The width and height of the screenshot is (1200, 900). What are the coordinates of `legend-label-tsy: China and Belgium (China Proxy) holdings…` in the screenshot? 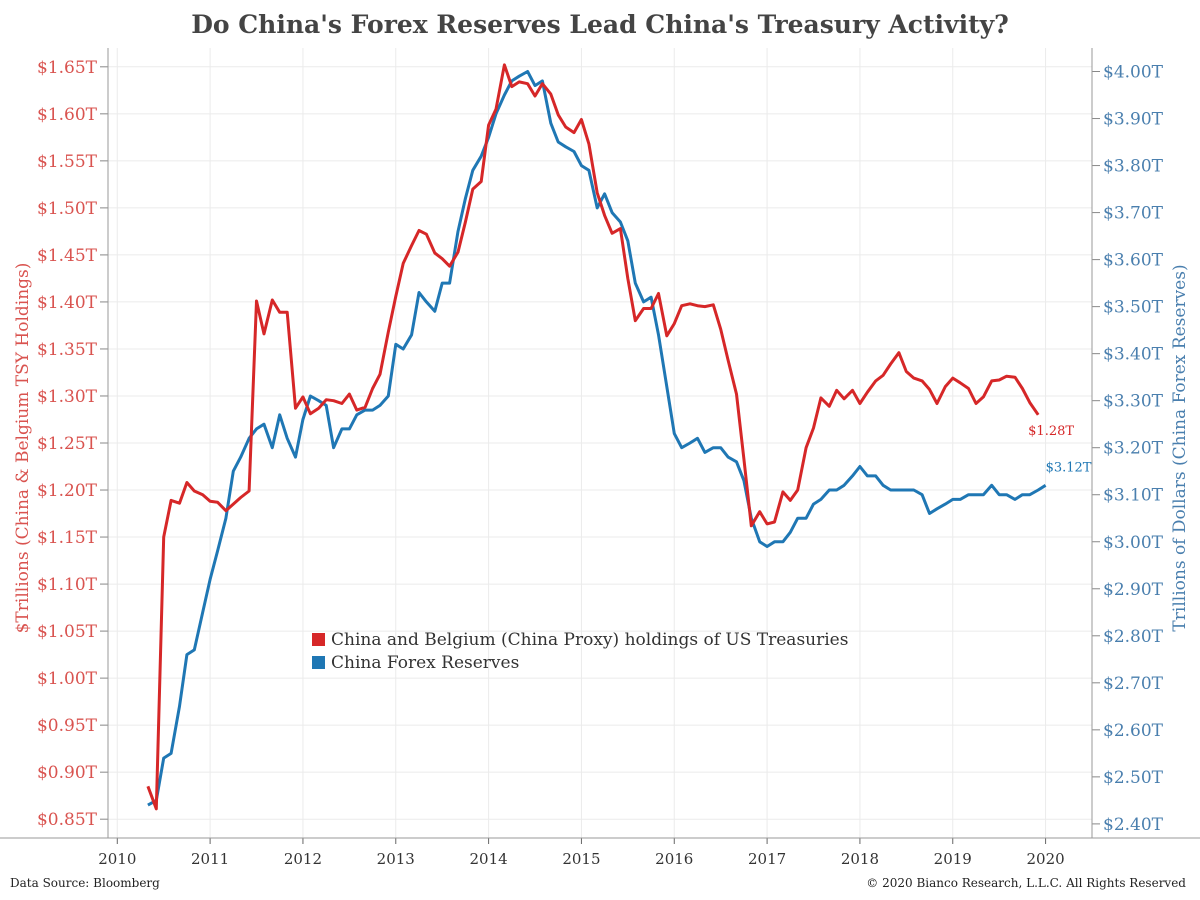 It's located at (590, 639).